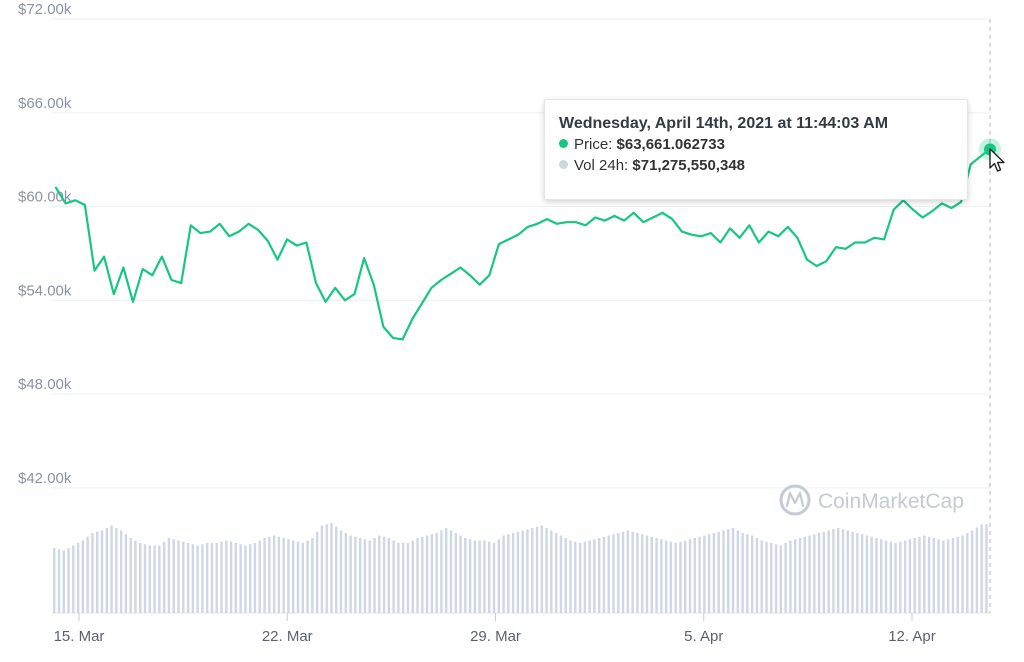 The image size is (1024, 662). Describe the element at coordinates (45, 9) in the screenshot. I see `y-tick-label: $72.00k` at that location.